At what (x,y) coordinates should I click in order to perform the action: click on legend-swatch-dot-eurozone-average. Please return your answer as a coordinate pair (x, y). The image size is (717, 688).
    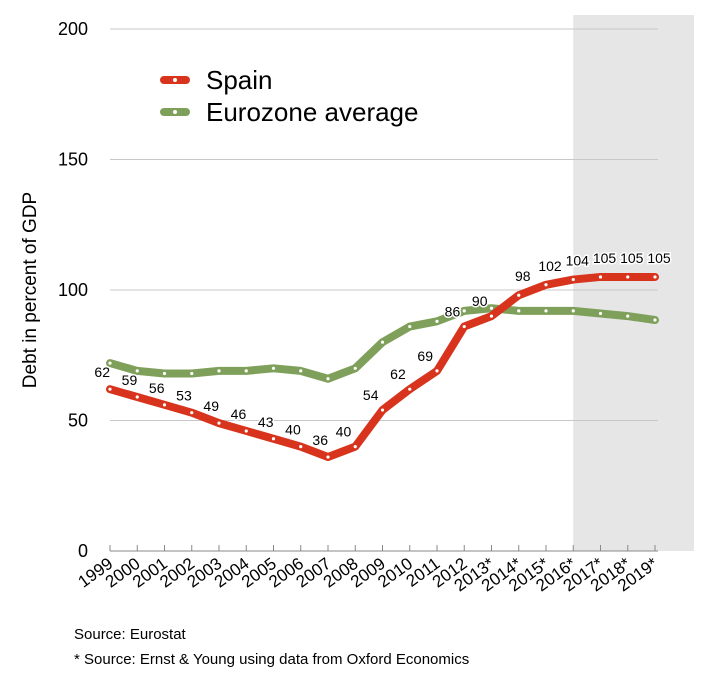
    Looking at the image, I should click on (175, 112).